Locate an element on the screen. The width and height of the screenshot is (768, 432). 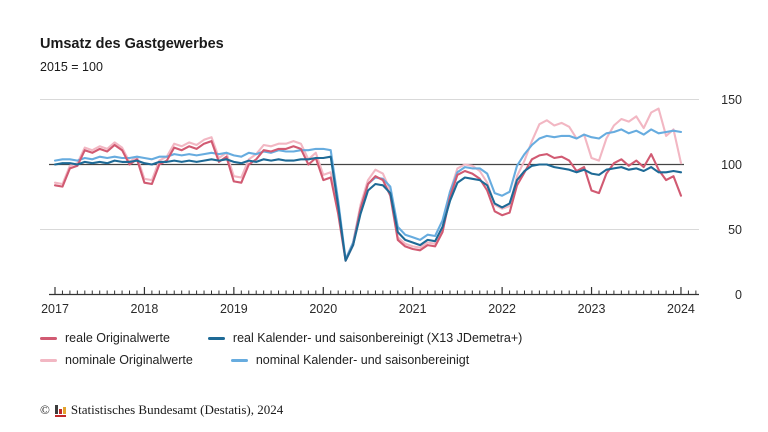
x-axis-year-label: 2018 is located at coordinates (145, 309).